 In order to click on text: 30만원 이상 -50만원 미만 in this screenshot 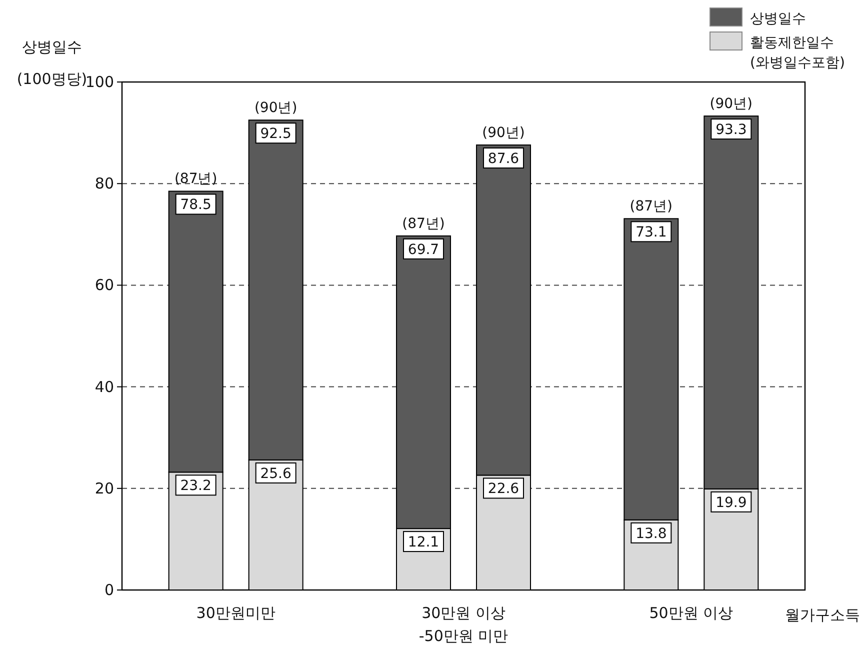, I will do `click(463, 624)`.